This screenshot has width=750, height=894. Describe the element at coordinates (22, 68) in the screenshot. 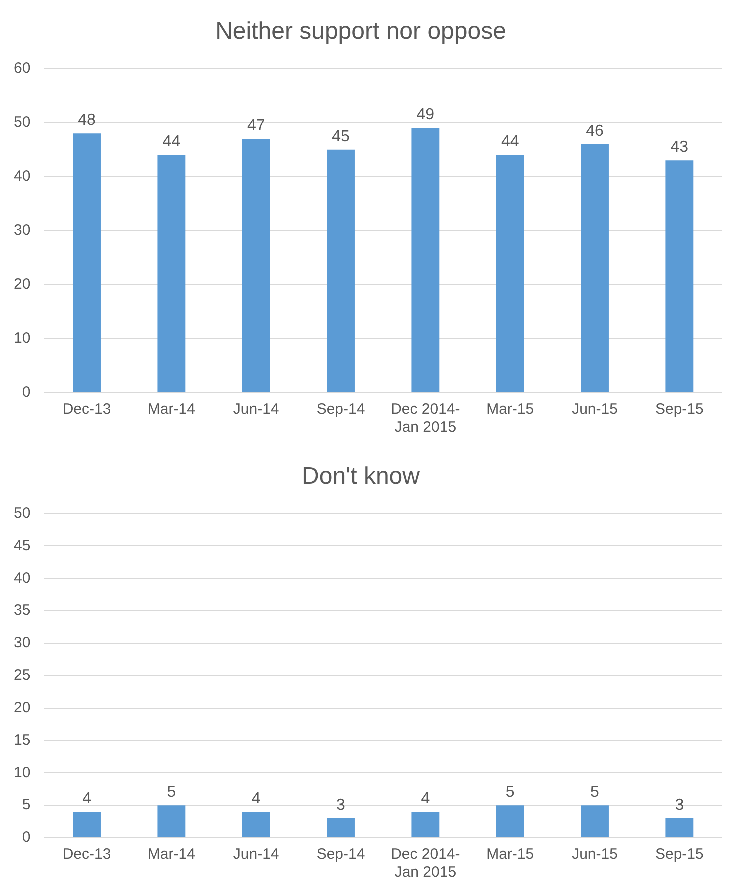

I see `y-tick-label: 60` at that location.